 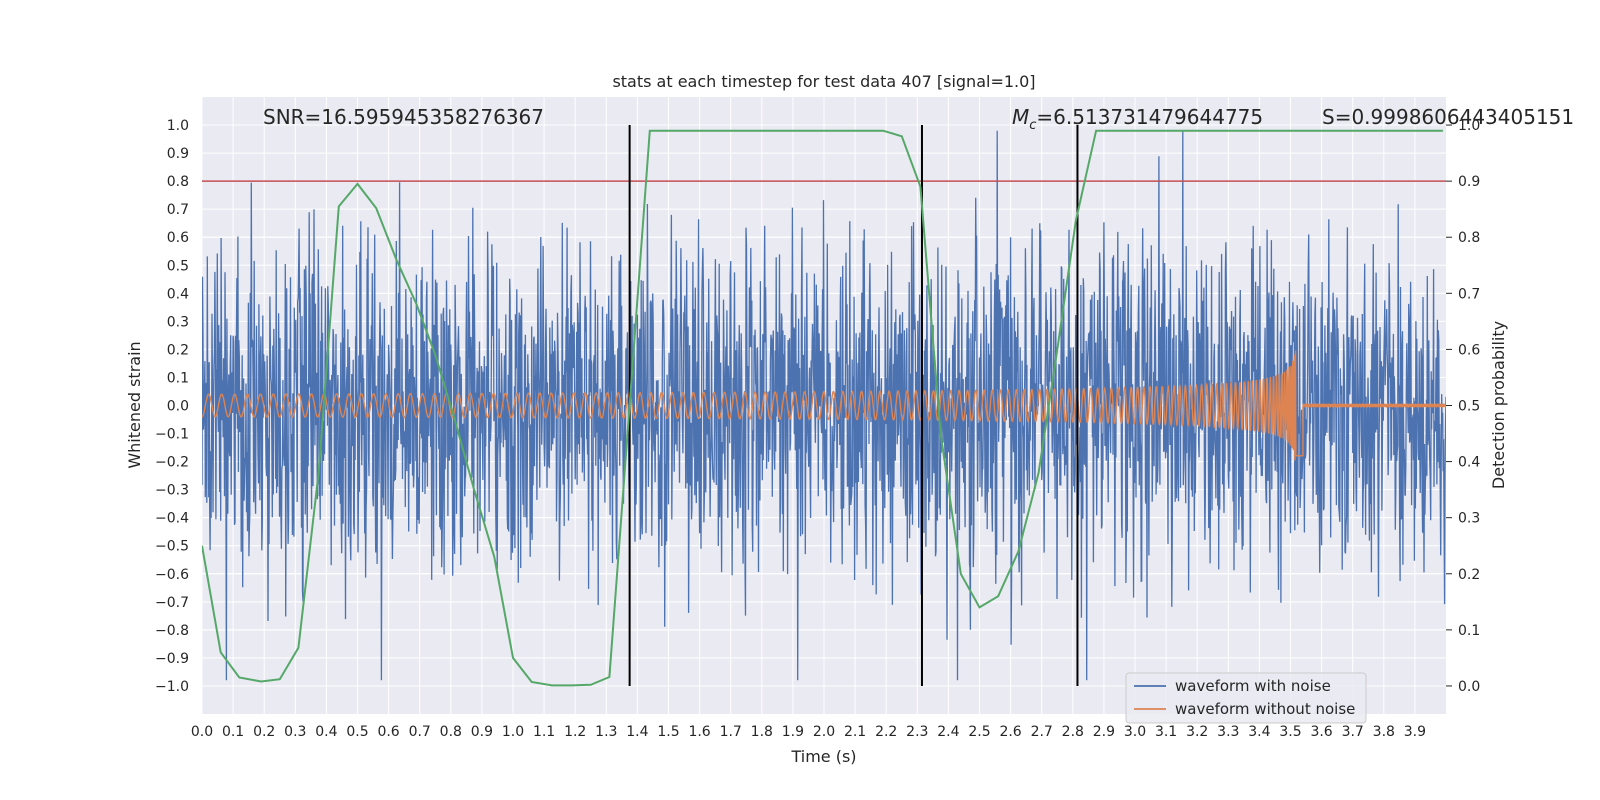 What do you see at coordinates (178, 182) in the screenshot?
I see `y-tick-label: 0.8` at bounding box center [178, 182].